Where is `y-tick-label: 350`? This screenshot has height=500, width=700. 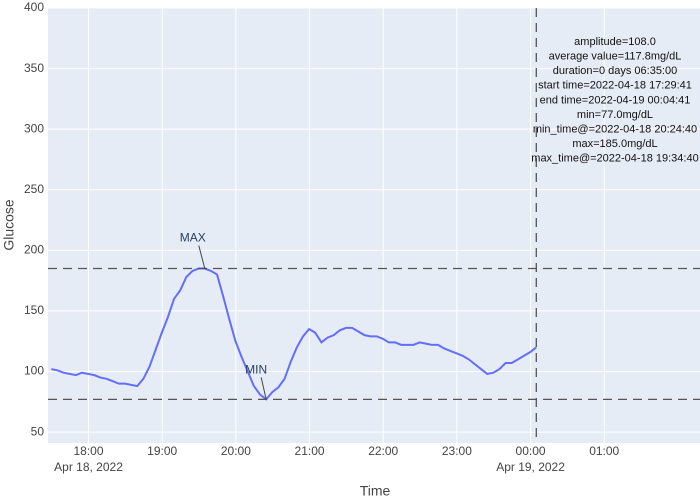
y-tick-label: 350 is located at coordinates (34, 68).